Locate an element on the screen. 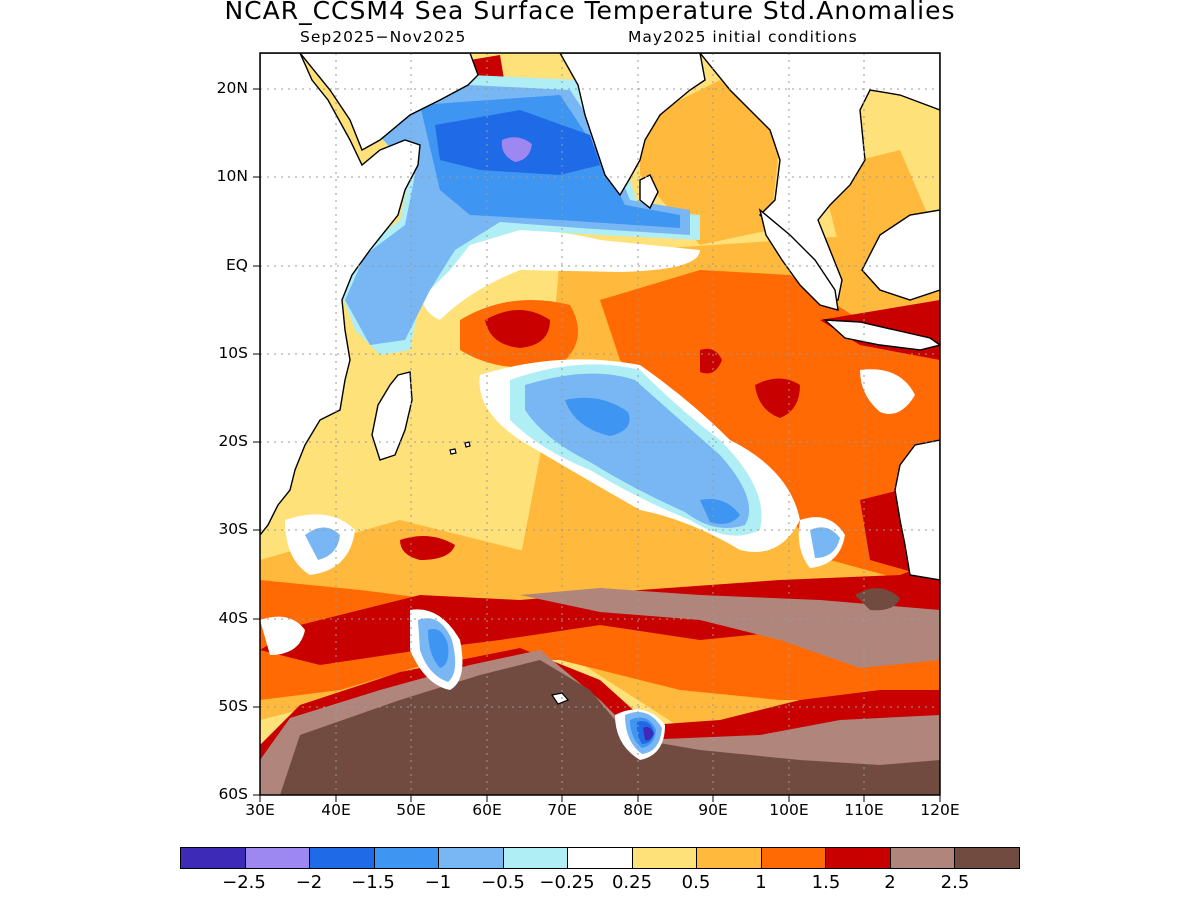  colorbar-label: −0.5 is located at coordinates (503, 882).